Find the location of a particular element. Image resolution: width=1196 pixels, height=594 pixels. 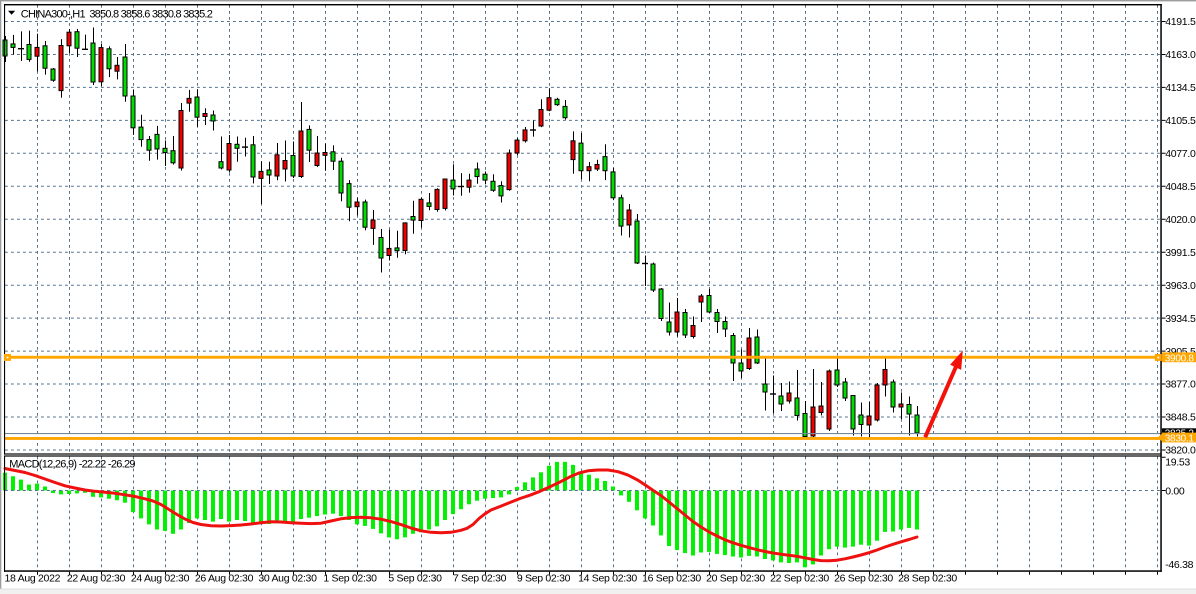

svg-text: 4077.0 is located at coordinates (1180, 154).